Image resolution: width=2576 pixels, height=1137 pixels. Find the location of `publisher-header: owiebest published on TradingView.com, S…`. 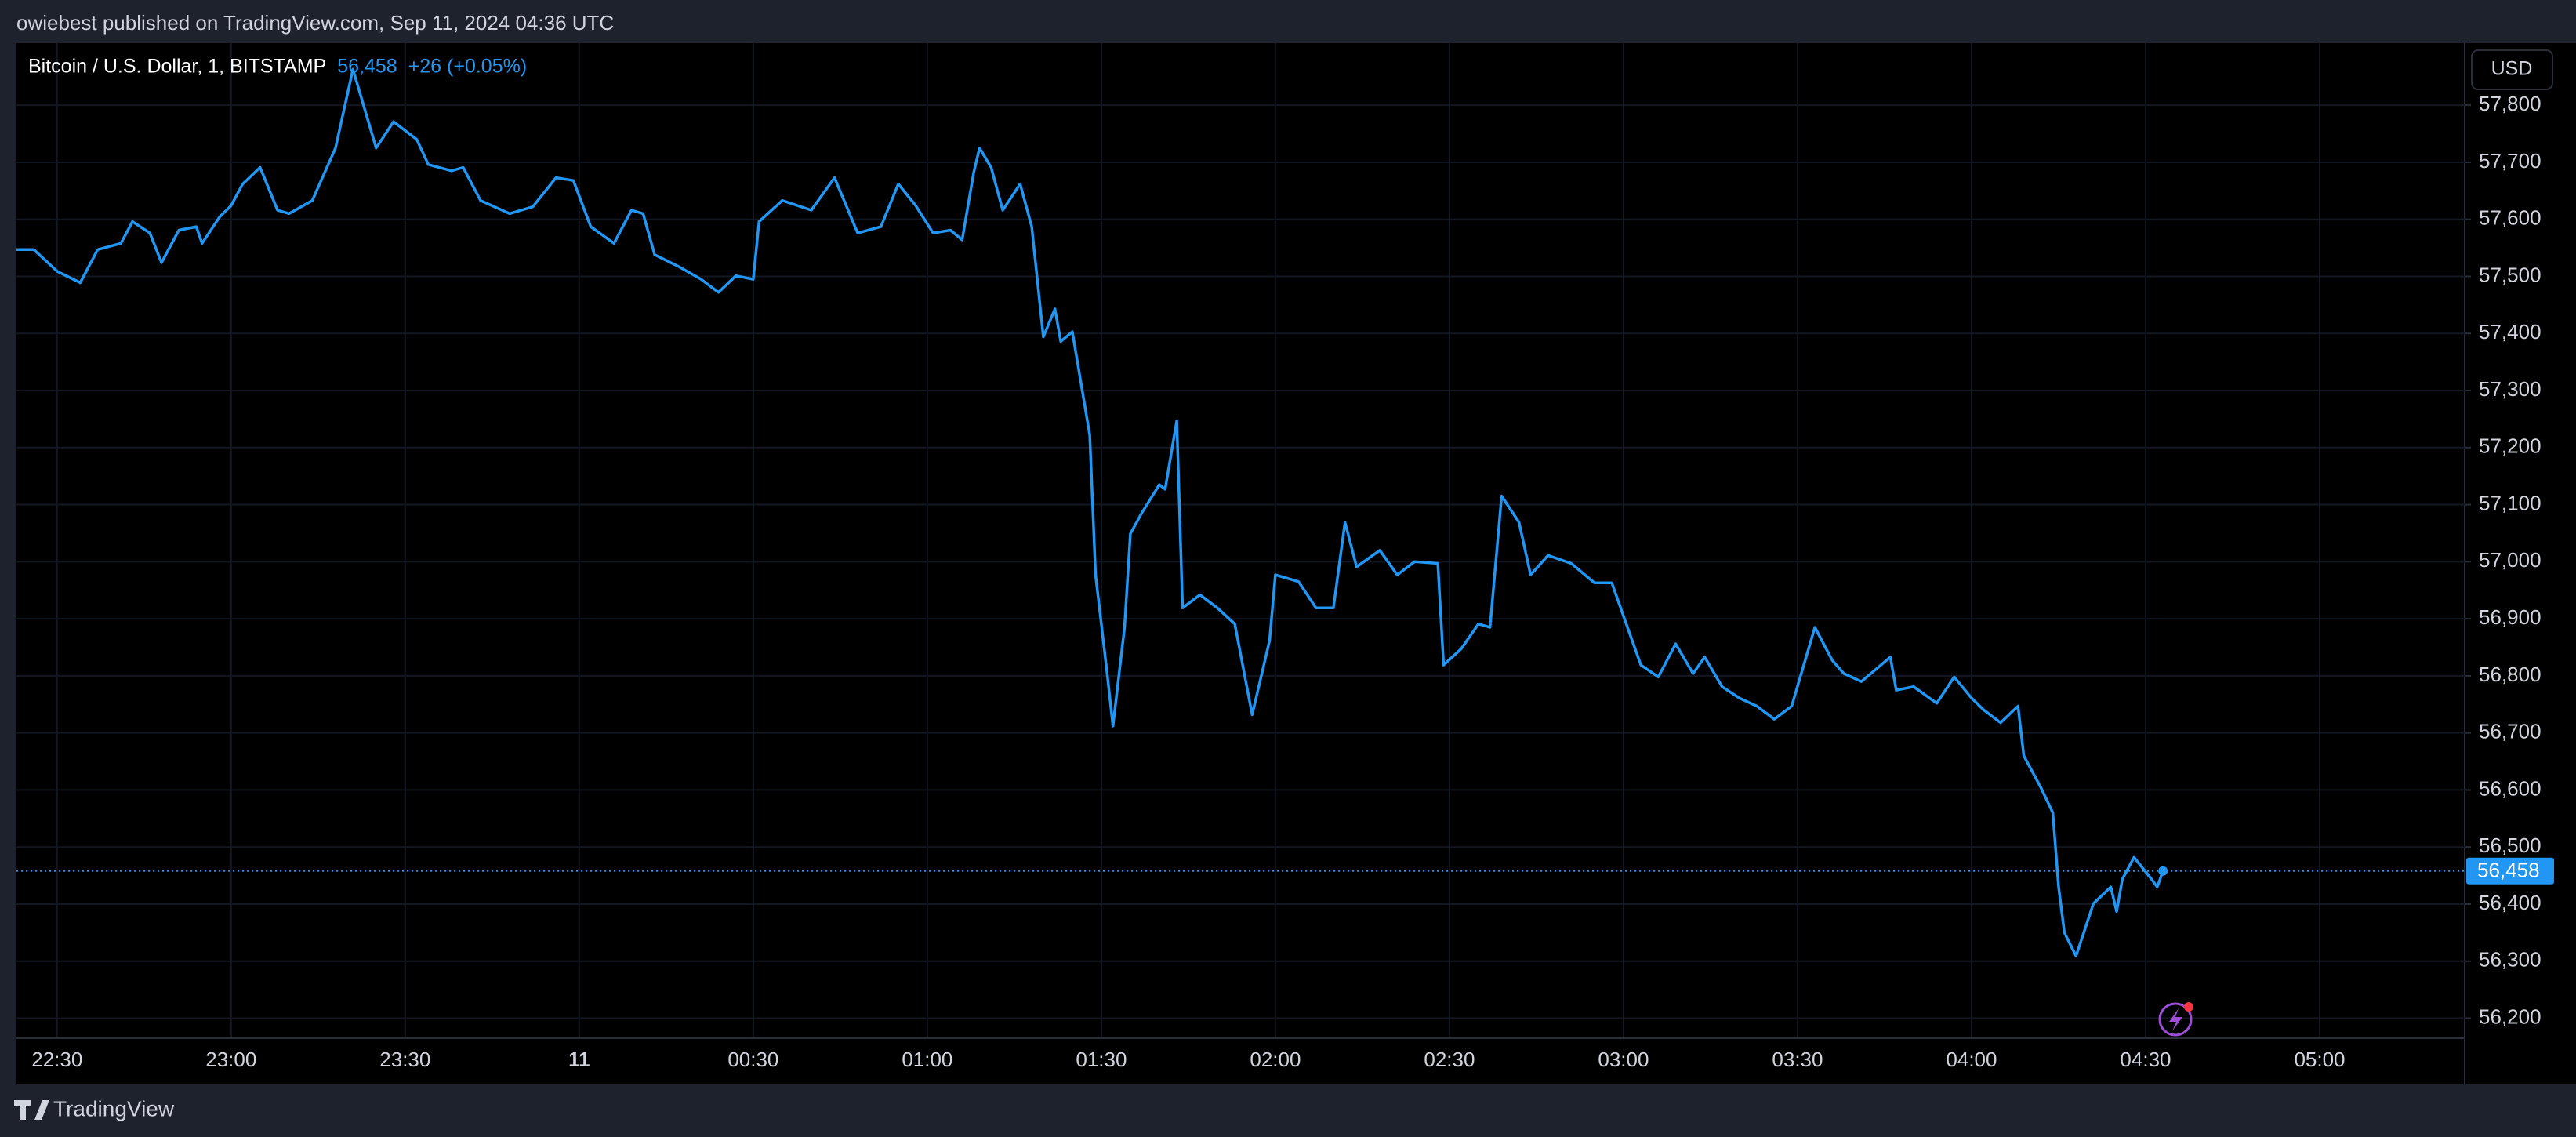

publisher-header: owiebest published on TradingView.com, S… is located at coordinates (315, 23).